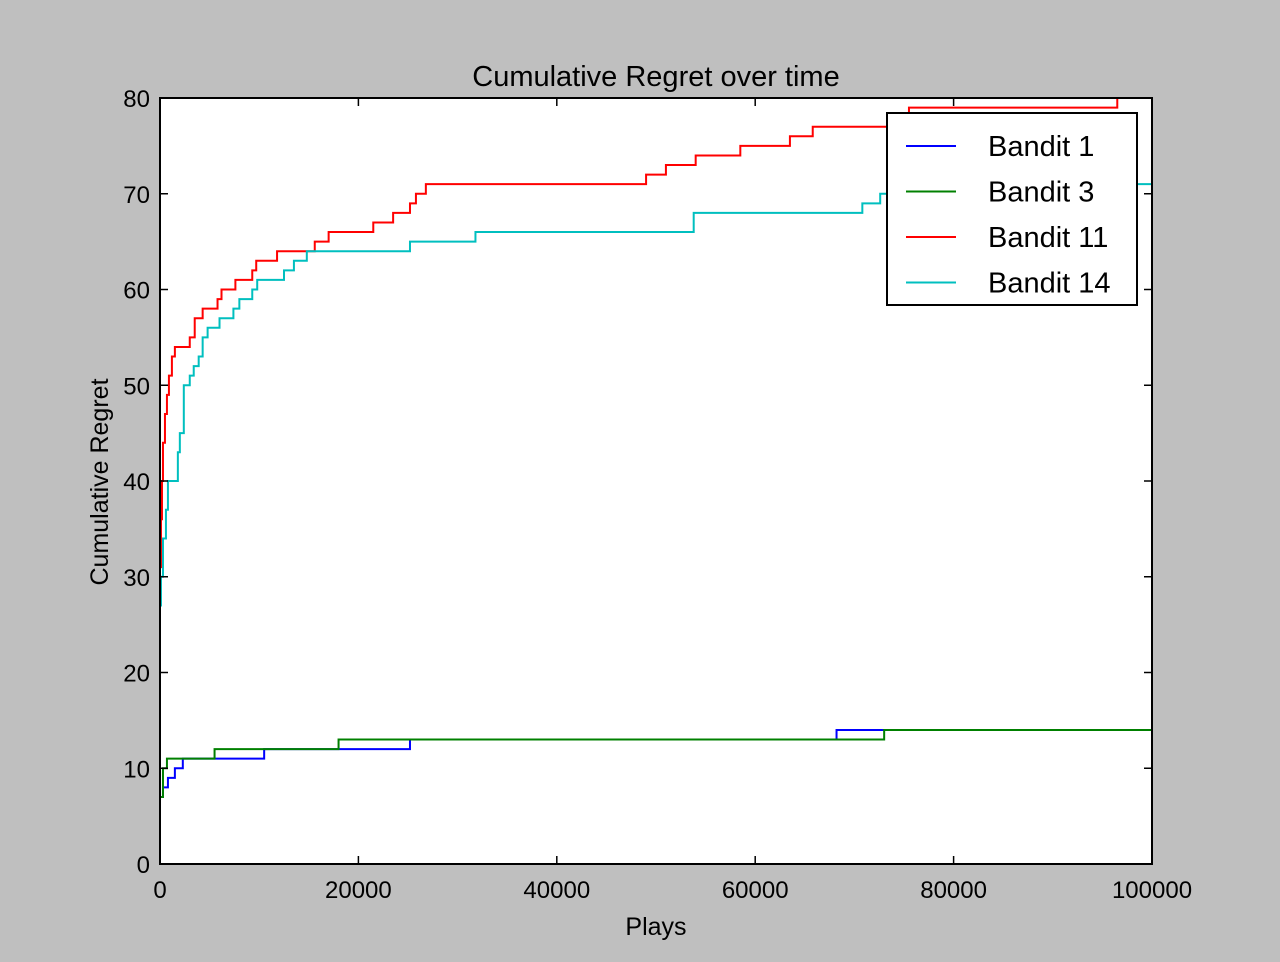 This screenshot has width=1280, height=962. Describe the element at coordinates (136, 674) in the screenshot. I see `y-tick-label: 20` at that location.